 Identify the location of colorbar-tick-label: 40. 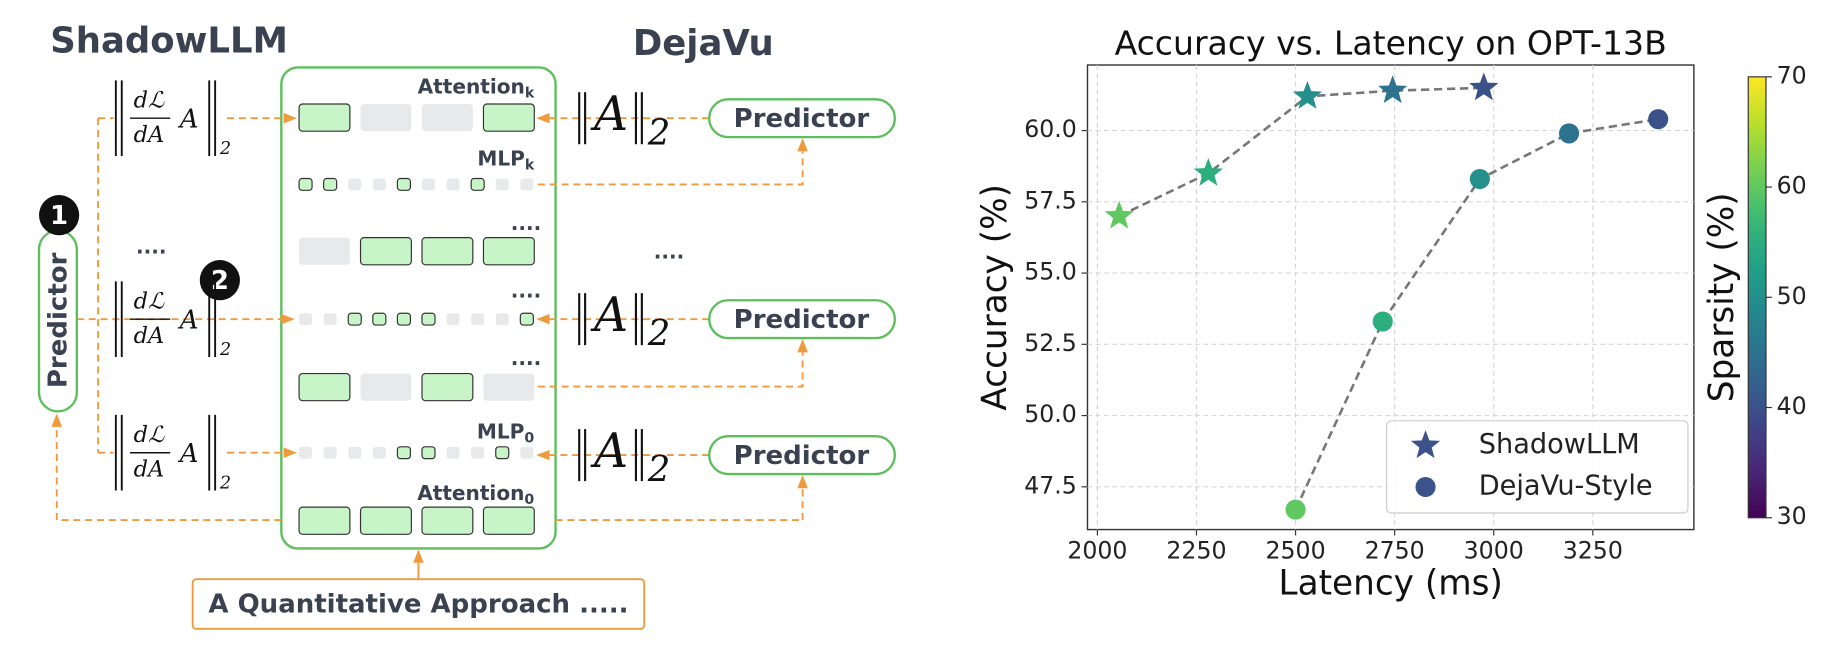
(1792, 406).